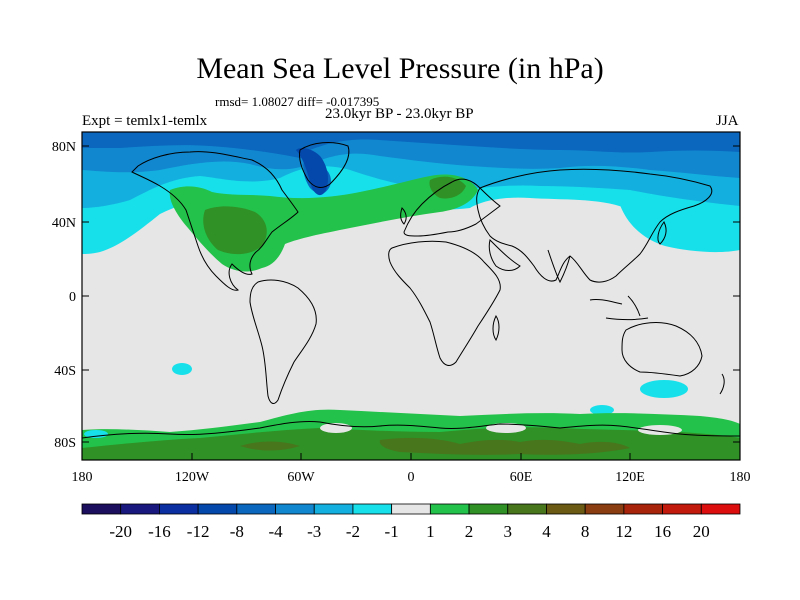 This screenshot has width=800, height=600. What do you see at coordinates (447, 187) in the screenshot?
I see `scandinavia-high-core` at bounding box center [447, 187].